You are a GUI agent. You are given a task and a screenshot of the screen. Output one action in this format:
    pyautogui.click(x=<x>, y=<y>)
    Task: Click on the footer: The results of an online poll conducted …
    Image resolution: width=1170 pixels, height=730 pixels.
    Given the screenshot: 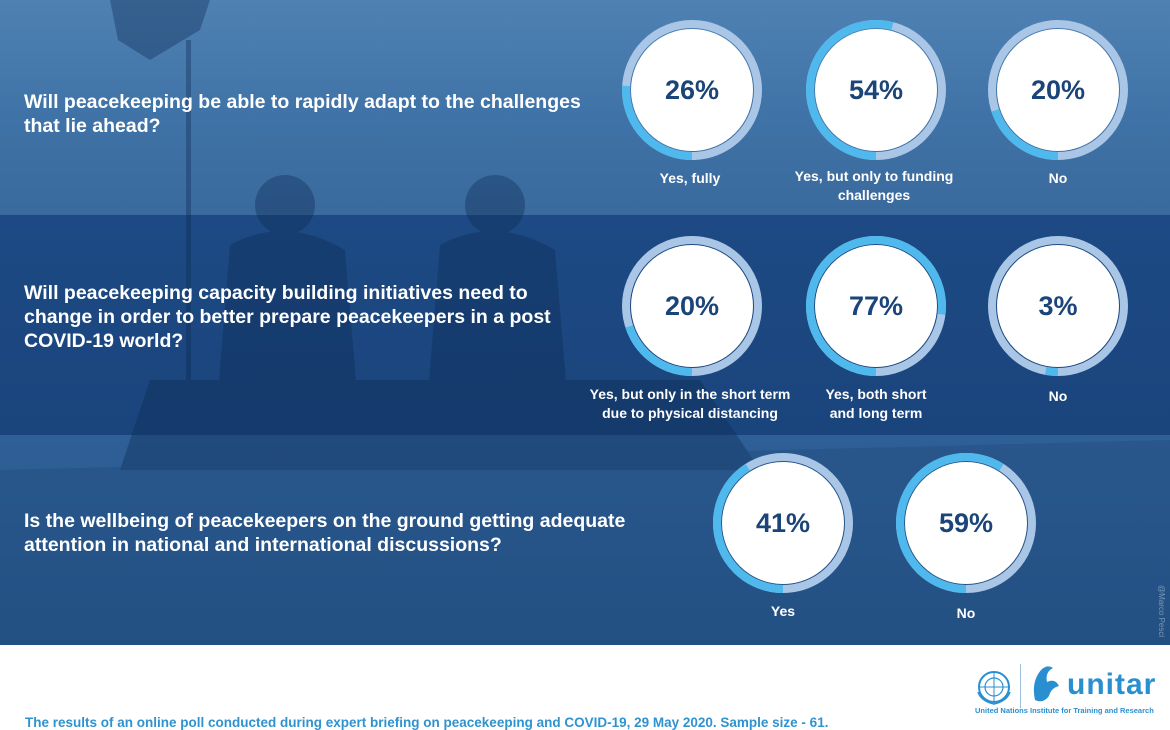 What is the action you would take?
    pyautogui.click(x=585, y=687)
    